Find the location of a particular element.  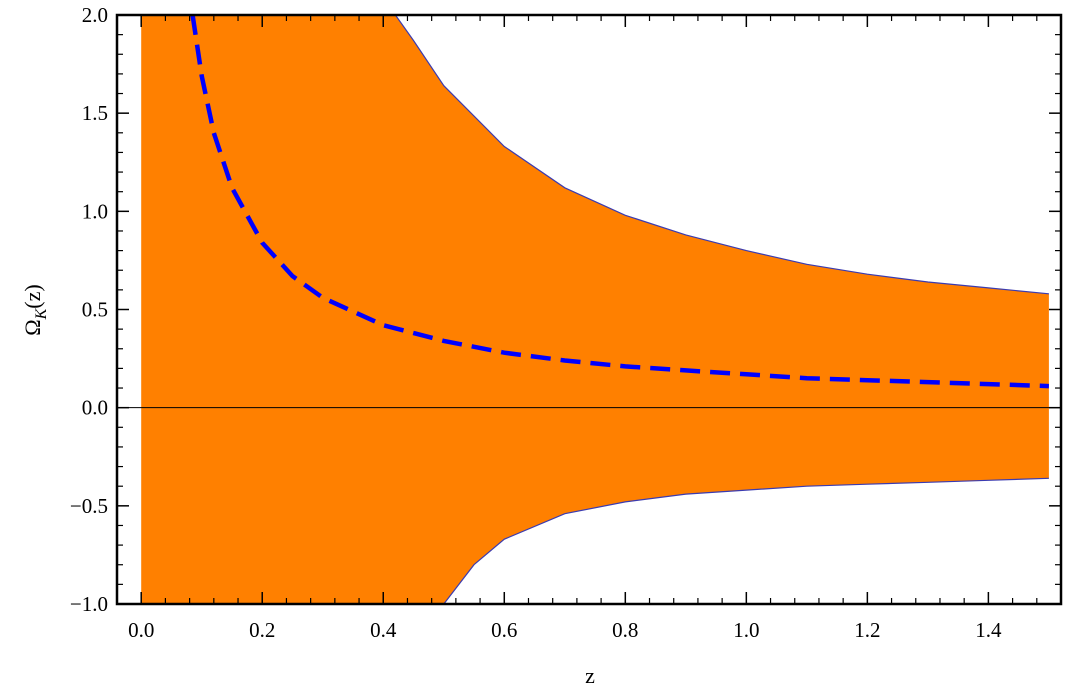

y-tick-labels: −1.0 −0.5 0.0 0.5 1.0 1.5 2.0 is located at coordinates (89, 309).